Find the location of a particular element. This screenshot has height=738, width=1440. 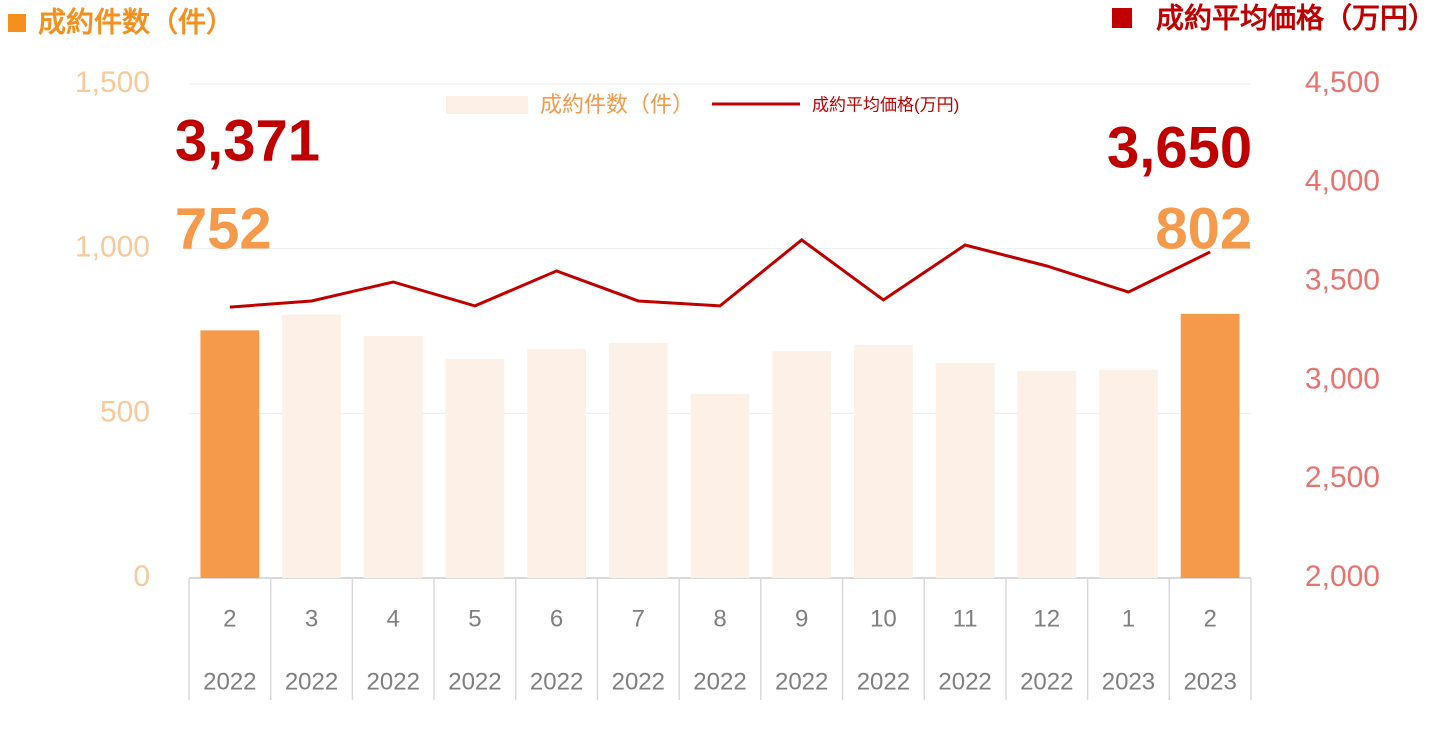

y2-tick-label: 2,000 is located at coordinates (1342, 576).